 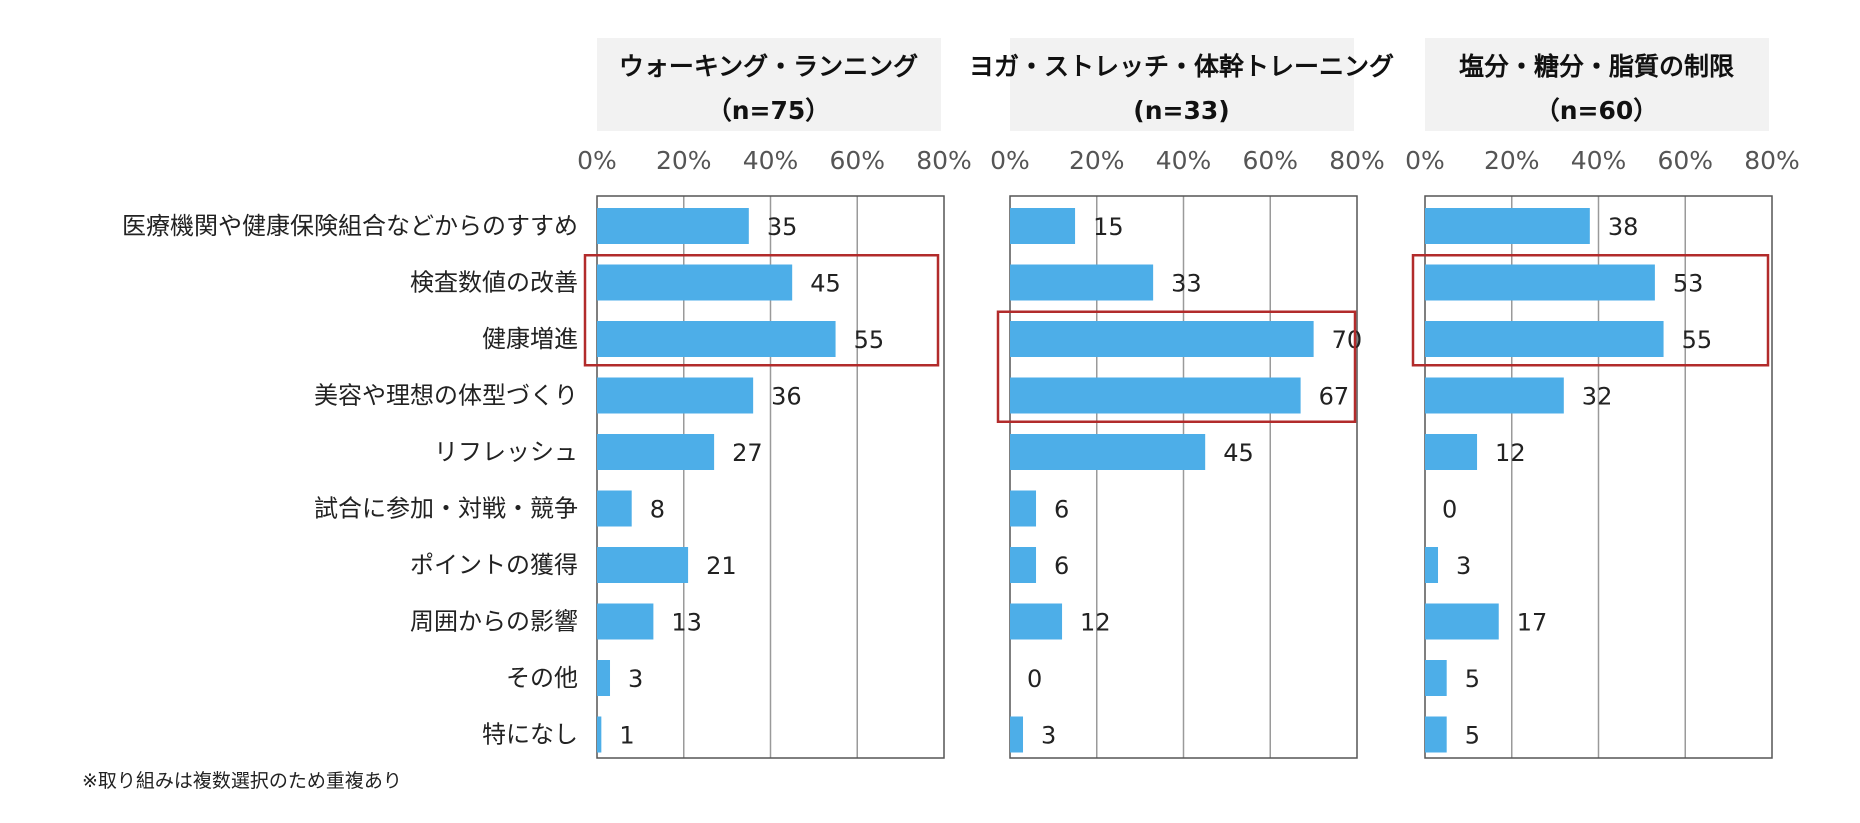 What do you see at coordinates (721, 566) in the screenshot?
I see `data-label: 21` at bounding box center [721, 566].